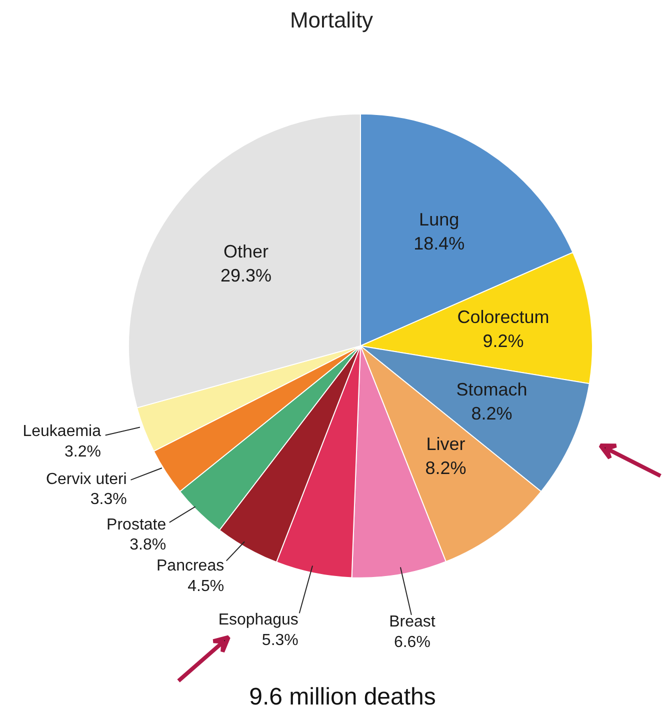 This screenshot has height=724, width=662. What do you see at coordinates (86, 479) in the screenshot?
I see `slice-label: Cervix uteri` at bounding box center [86, 479].